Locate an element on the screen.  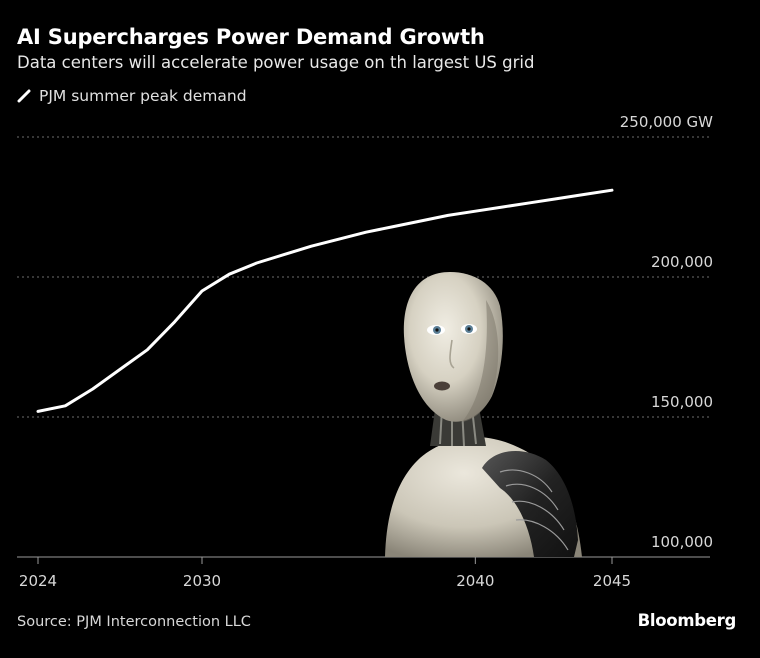
x-tick-label: 2040 is located at coordinates (475, 581).